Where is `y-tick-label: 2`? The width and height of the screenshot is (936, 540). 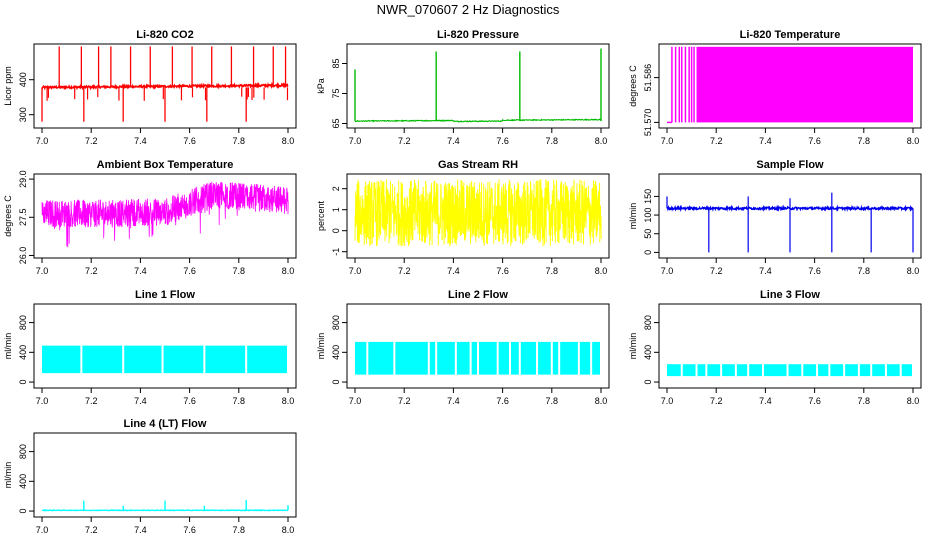 y-tick-label: 2 is located at coordinates (336, 188).